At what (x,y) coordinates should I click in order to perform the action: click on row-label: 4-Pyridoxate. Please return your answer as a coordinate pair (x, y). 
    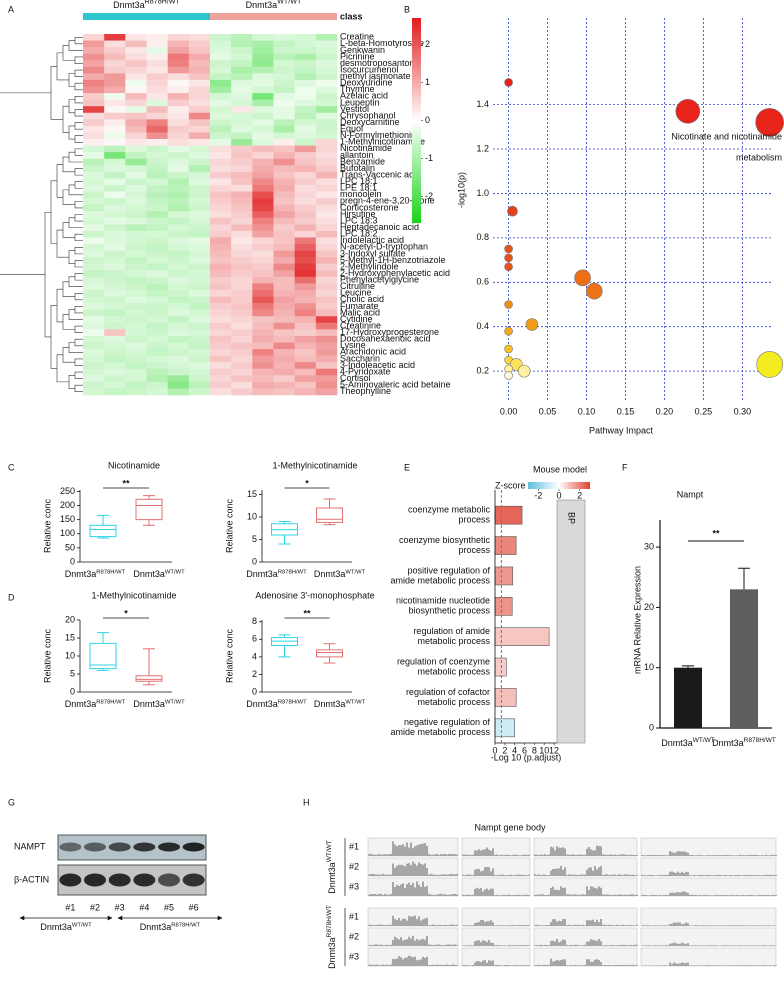
    Looking at the image, I should click on (365, 371).